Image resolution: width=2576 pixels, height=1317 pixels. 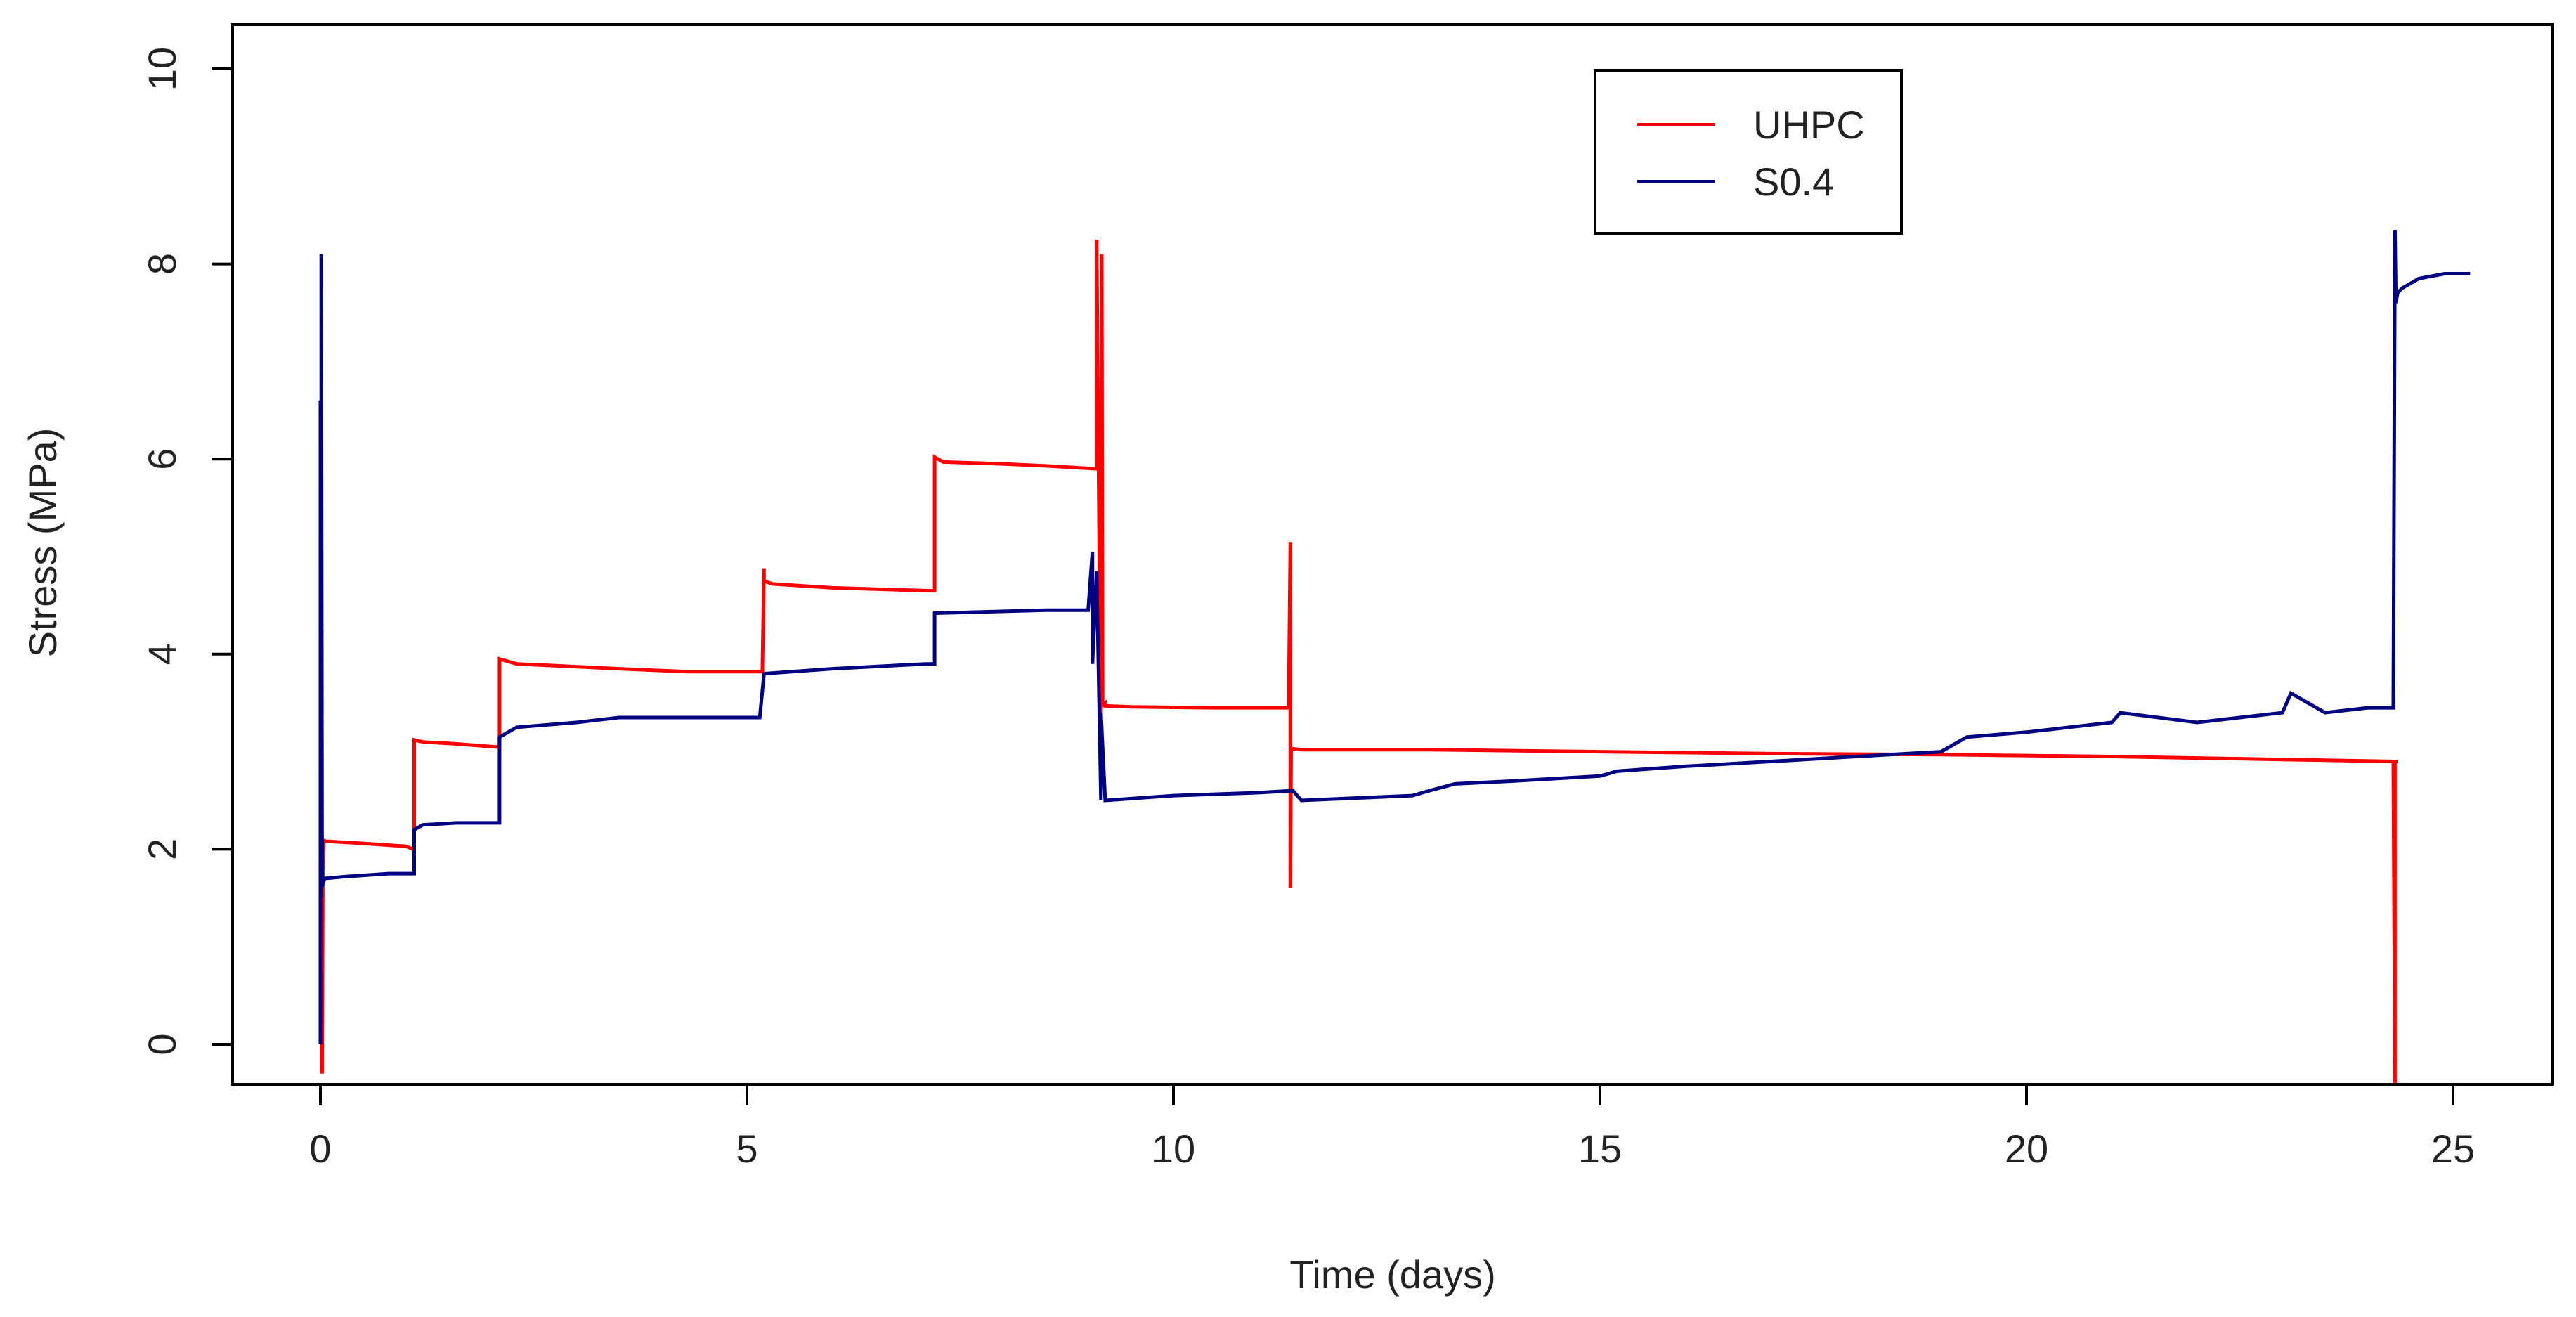 I want to click on x-tick-label: 20, so click(x=2026, y=1149).